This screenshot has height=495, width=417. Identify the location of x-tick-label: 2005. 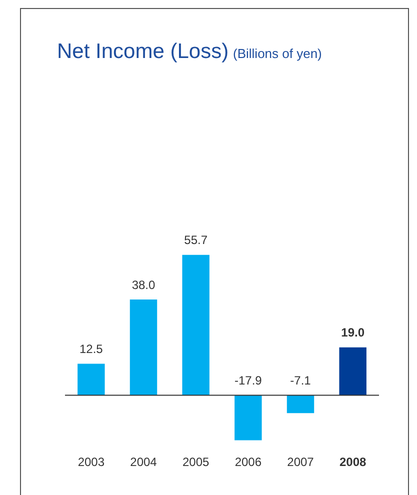
(196, 462).